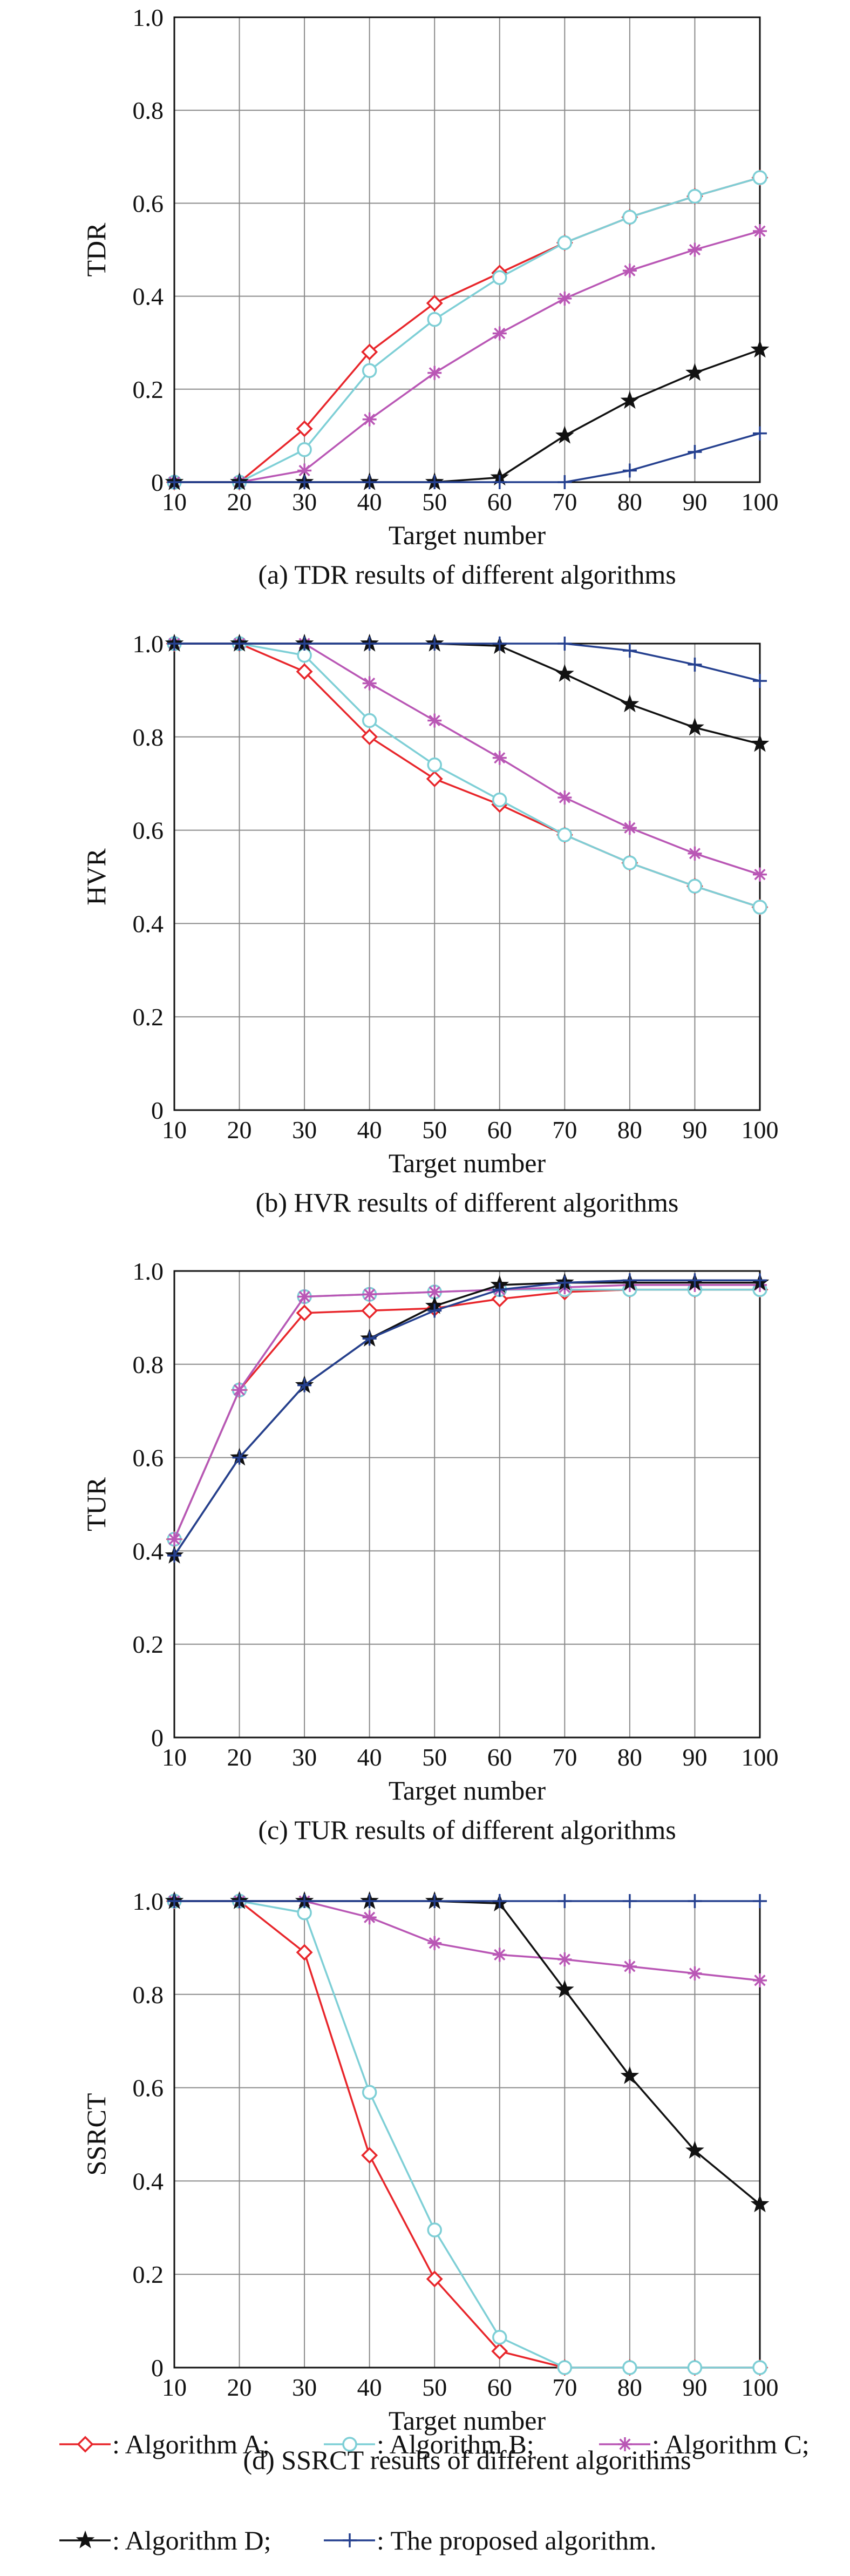  What do you see at coordinates (148, 1551) in the screenshot?
I see `y-tick-label: 0.4` at bounding box center [148, 1551].